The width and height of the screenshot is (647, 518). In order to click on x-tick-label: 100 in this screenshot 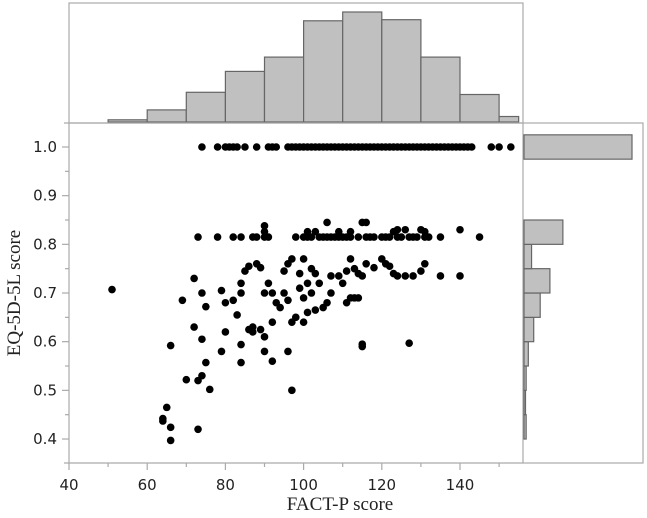, I will do `click(303, 485)`.